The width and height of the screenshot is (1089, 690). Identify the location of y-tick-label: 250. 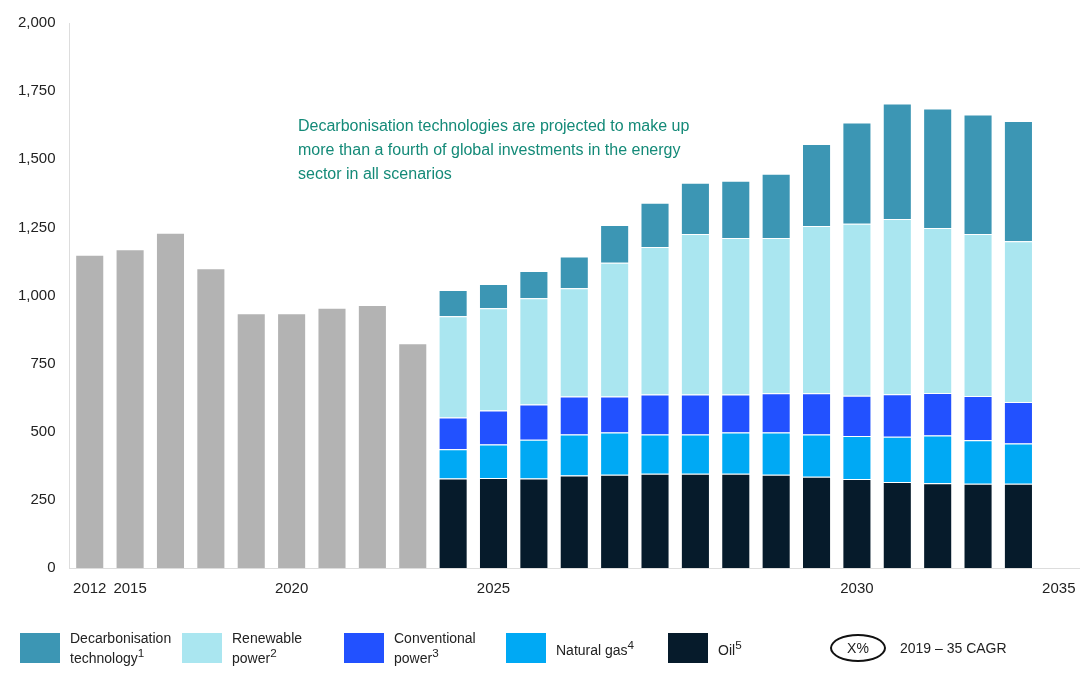
(43, 499).